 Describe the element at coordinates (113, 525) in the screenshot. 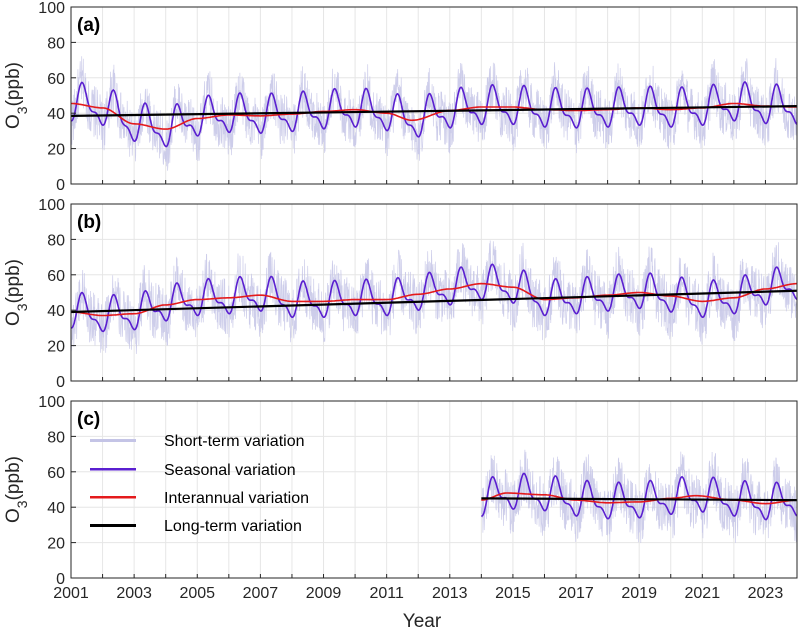

I see `legend-swatch-long-term` at that location.